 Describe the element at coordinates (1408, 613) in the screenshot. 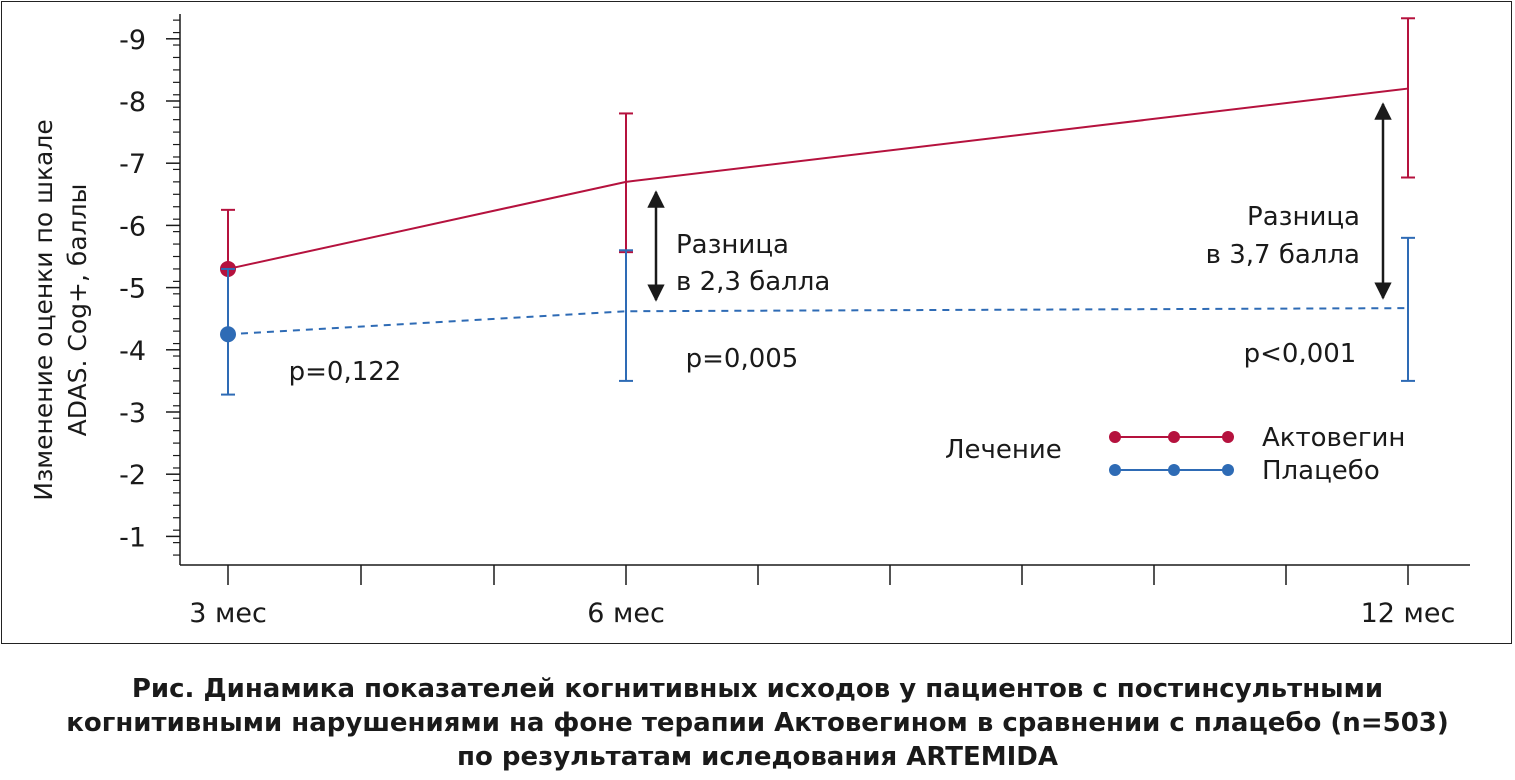

I see `x-tick-label: 12 мес` at that location.